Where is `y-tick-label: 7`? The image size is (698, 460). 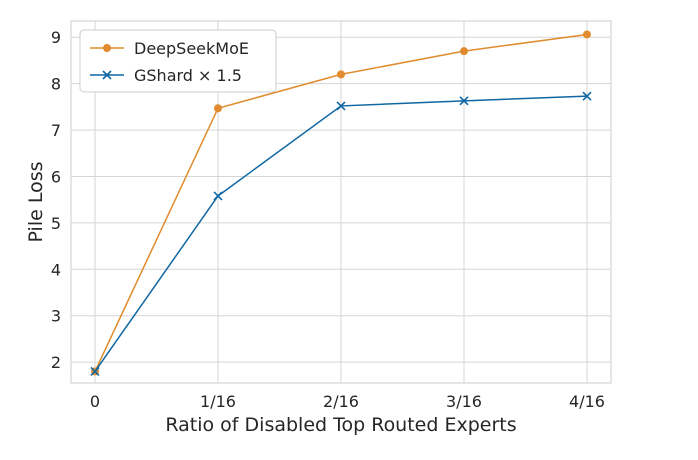
y-tick-label: 7 is located at coordinates (56, 130).